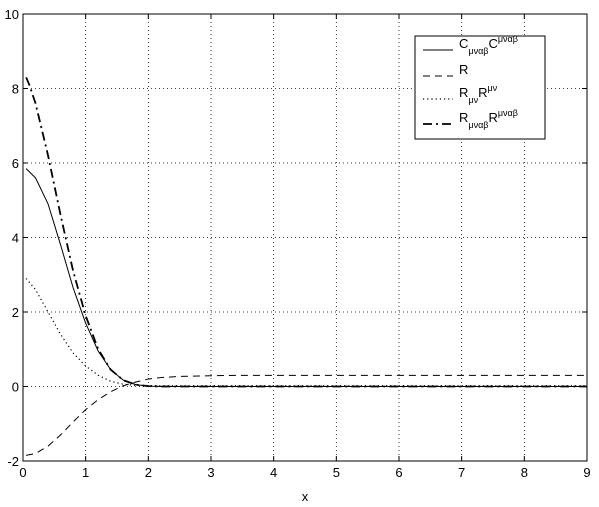  What do you see at coordinates (463, 43) in the screenshot?
I see `legend-base: C` at bounding box center [463, 43].